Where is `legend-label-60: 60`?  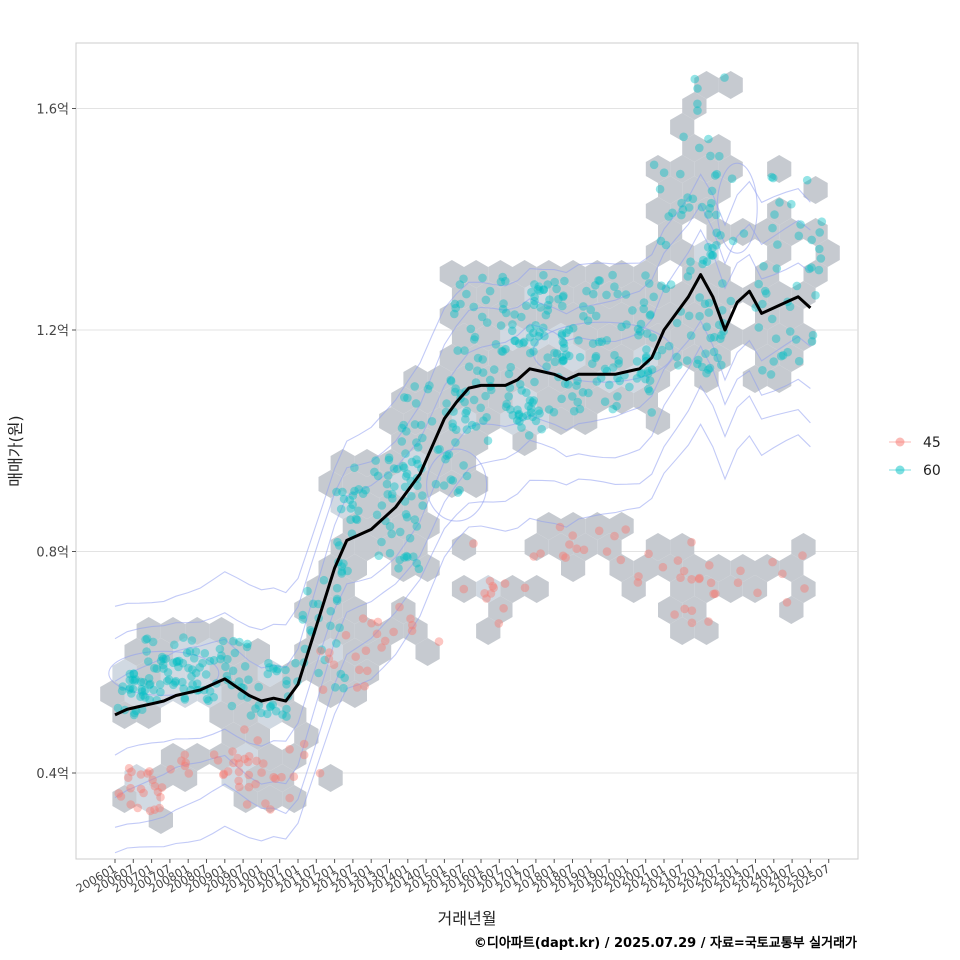 legend-label-60: 60 is located at coordinates (932, 471).